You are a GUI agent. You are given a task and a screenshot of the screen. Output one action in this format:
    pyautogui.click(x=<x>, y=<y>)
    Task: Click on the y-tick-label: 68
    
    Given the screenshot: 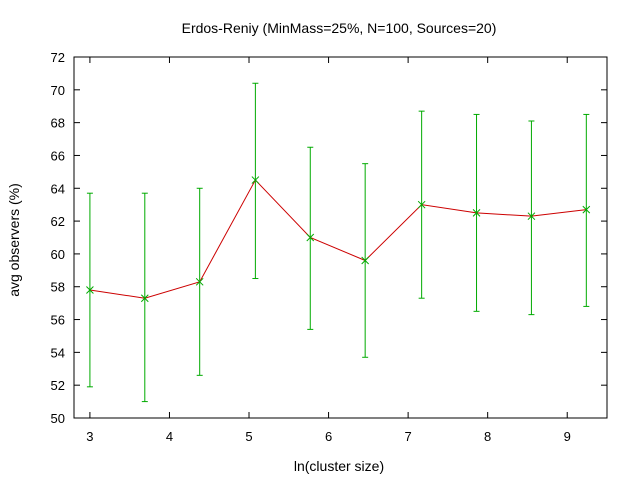 What is the action you would take?
    pyautogui.click(x=58, y=123)
    